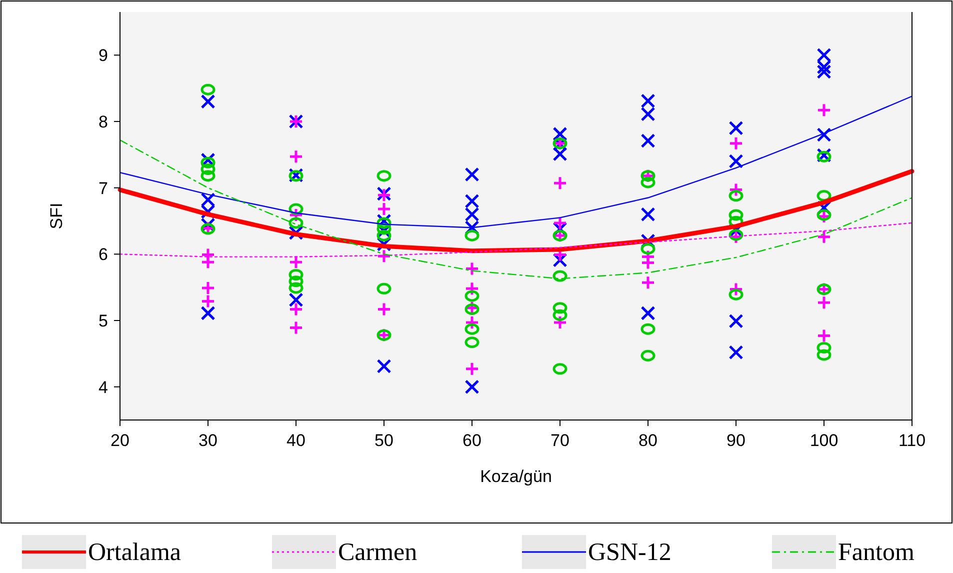 This screenshot has height=573, width=953. Describe the element at coordinates (648, 440) in the screenshot. I see `x-tick-label: 80` at that location.